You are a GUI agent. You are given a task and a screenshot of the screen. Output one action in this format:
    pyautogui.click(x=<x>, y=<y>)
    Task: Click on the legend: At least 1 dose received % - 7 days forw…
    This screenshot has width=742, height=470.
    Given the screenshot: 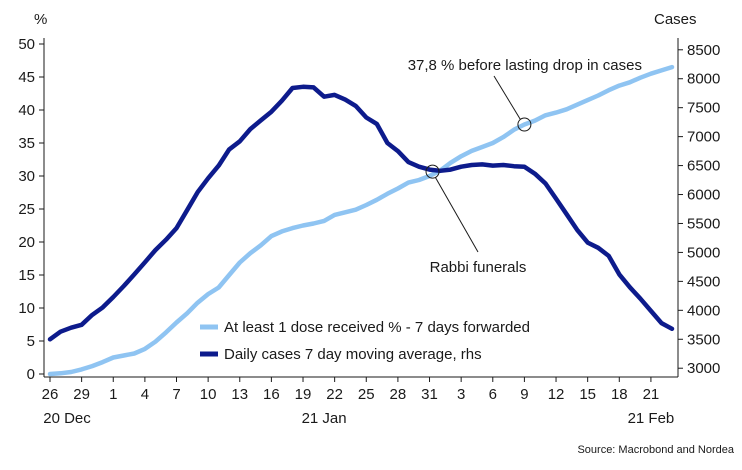 What is the action you would take?
    pyautogui.click(x=365, y=341)
    